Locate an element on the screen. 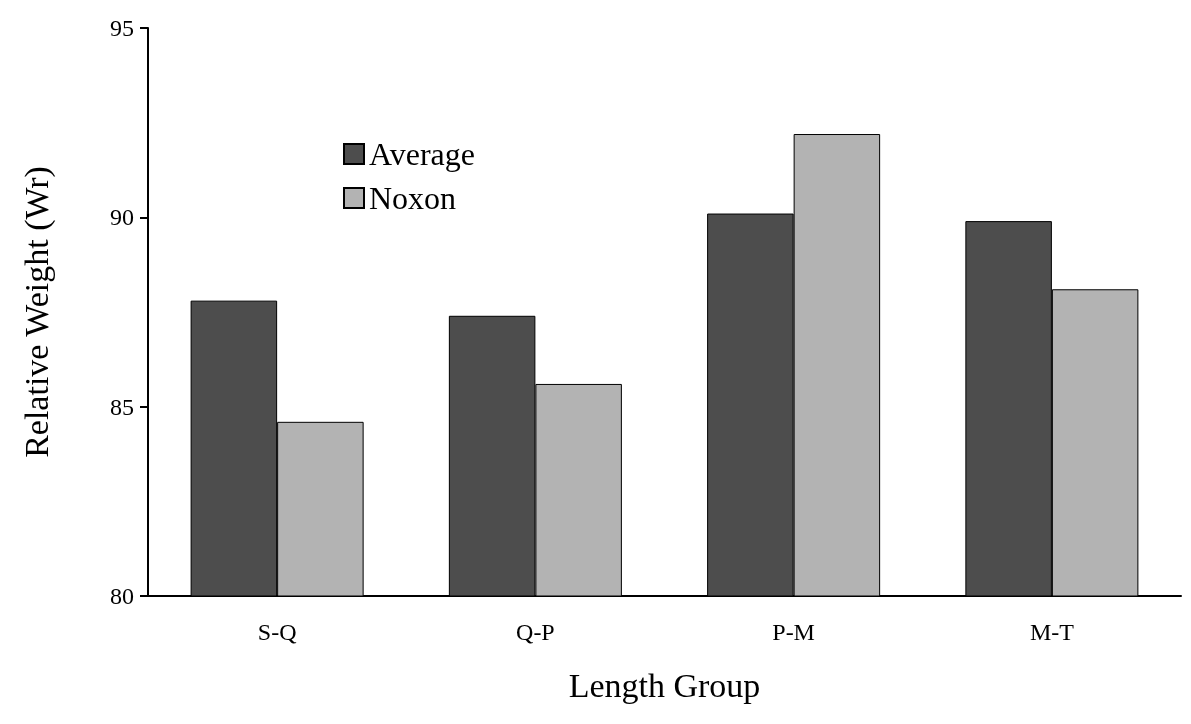  y-tick-label: 95 is located at coordinates (122, 28).